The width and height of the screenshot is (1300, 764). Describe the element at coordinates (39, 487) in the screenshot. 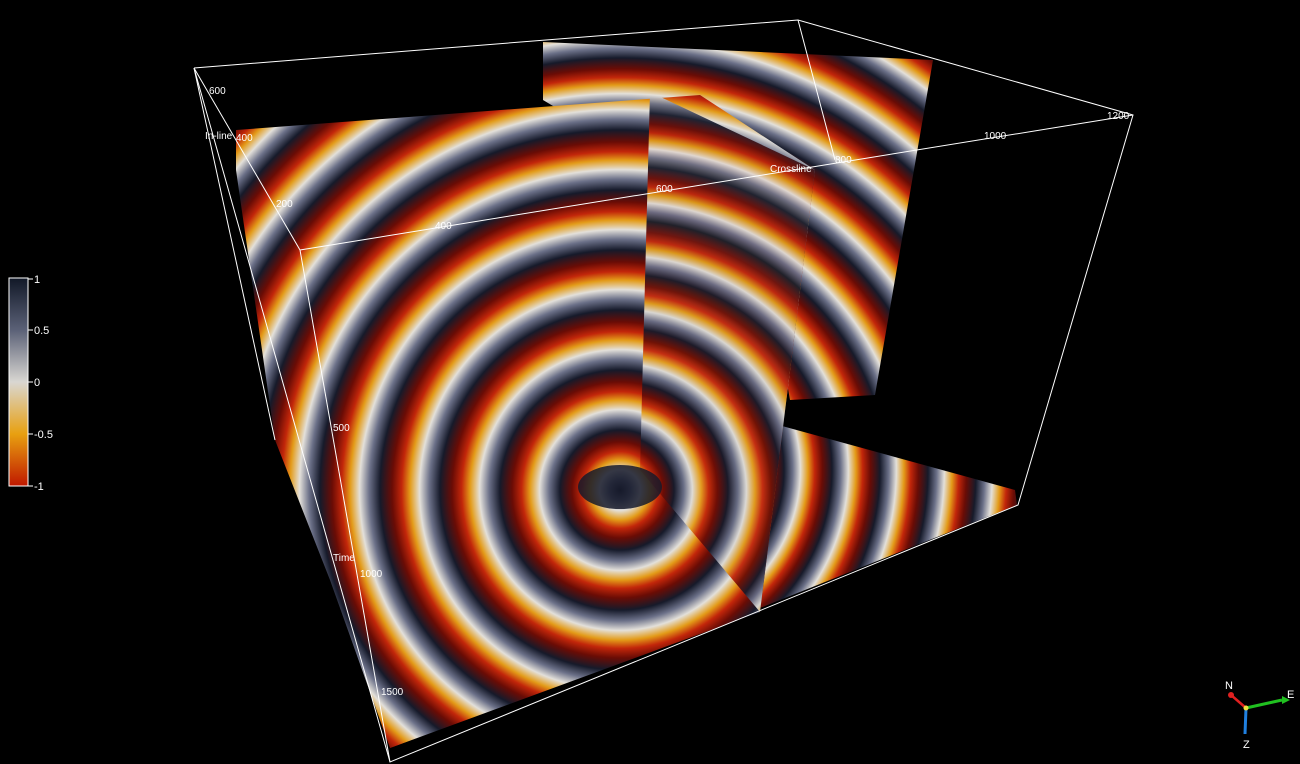

I see `colorbar-tick-label: -1` at that location.